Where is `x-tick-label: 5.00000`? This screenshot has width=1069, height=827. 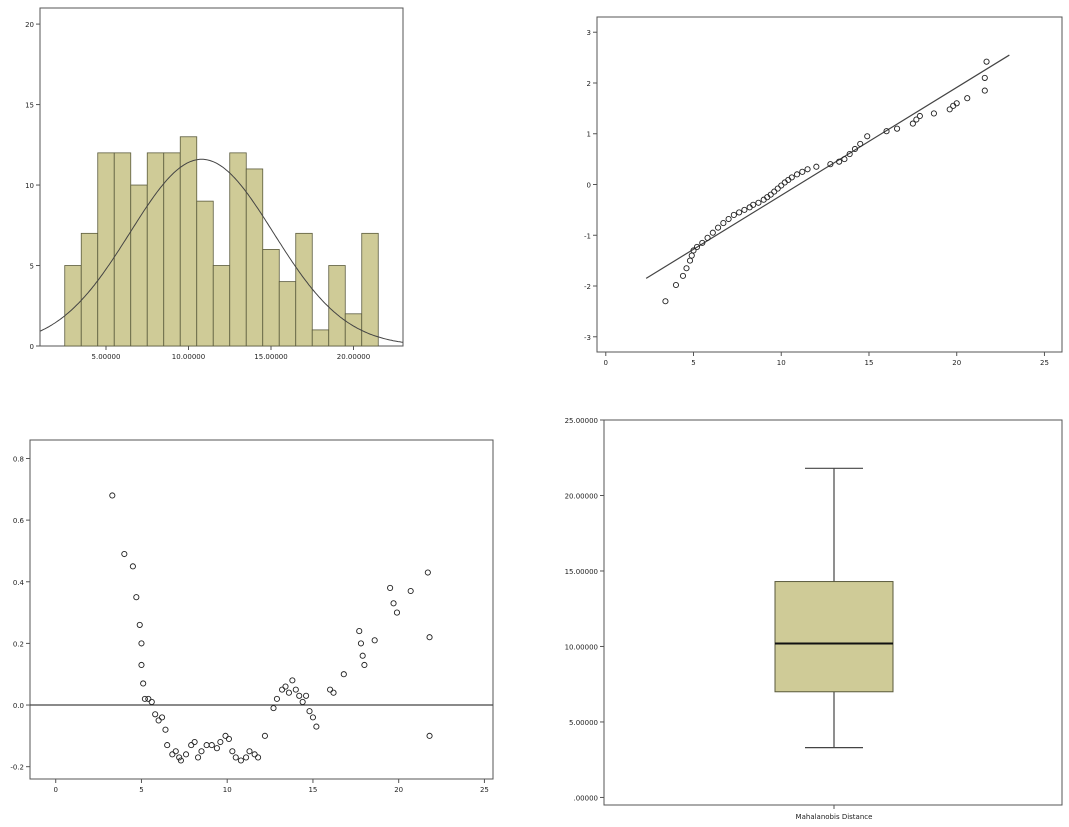 x-tick-label: 5.00000 is located at coordinates (106, 357).